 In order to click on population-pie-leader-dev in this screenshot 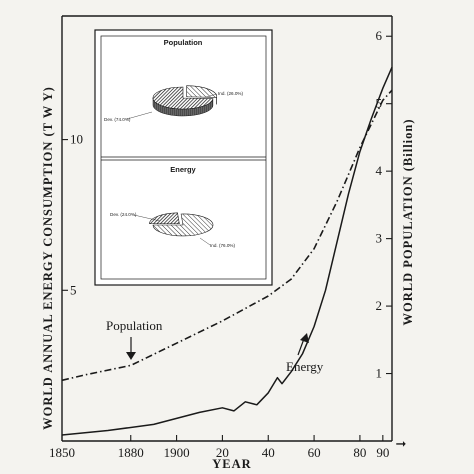, I will do `click(139, 115)`.